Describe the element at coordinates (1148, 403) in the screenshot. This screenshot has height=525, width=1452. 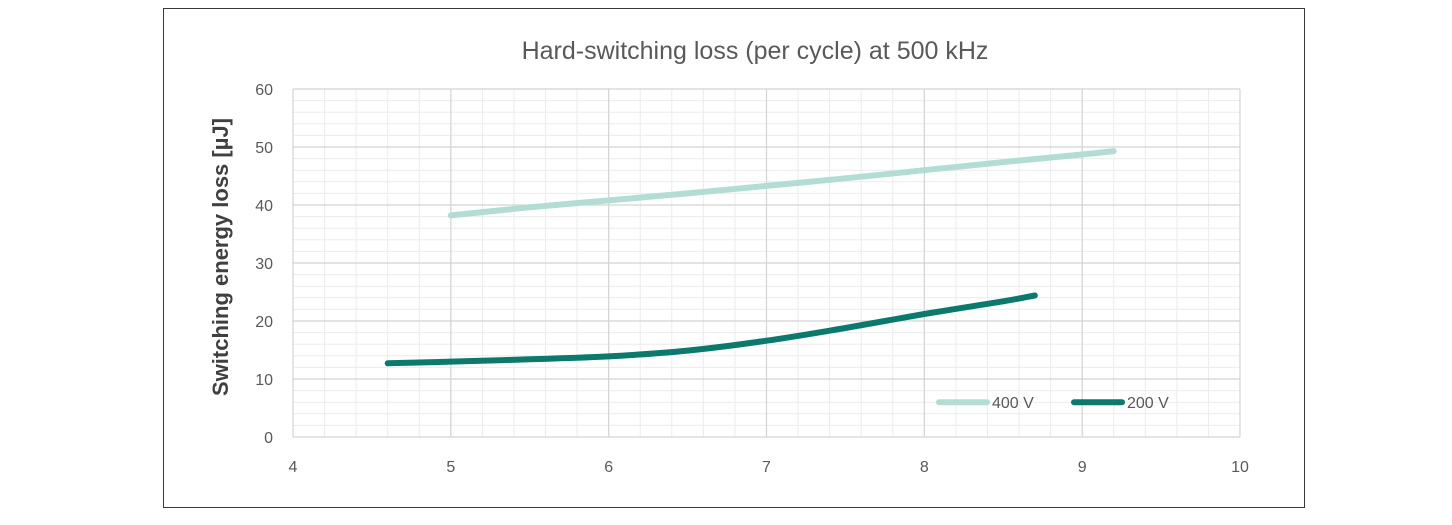
I see `legend-label: 200 V` at that location.